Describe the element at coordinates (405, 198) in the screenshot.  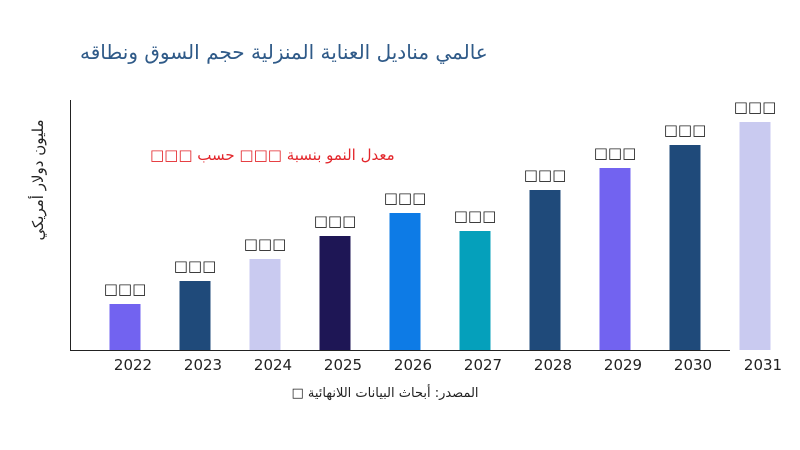
I see `data-label-2026: □□□` at that location.